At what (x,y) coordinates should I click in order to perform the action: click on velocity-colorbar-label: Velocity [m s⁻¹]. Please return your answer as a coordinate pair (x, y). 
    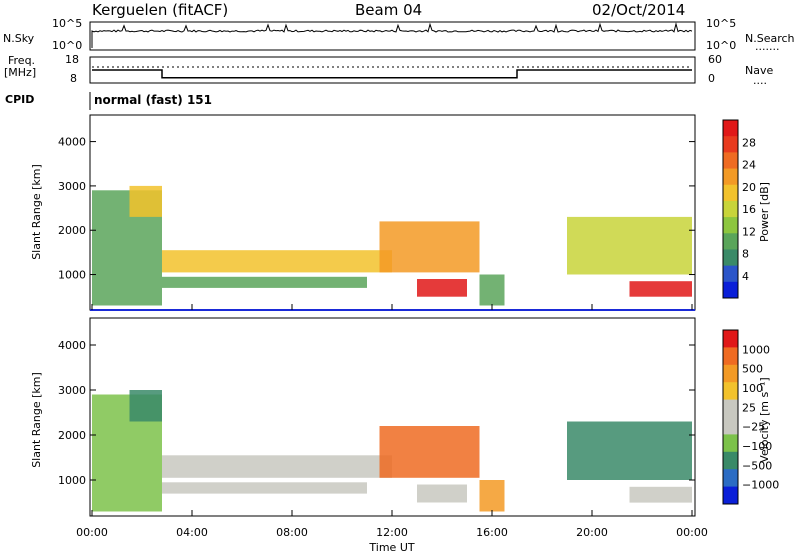
    Looking at the image, I should click on (764, 419).